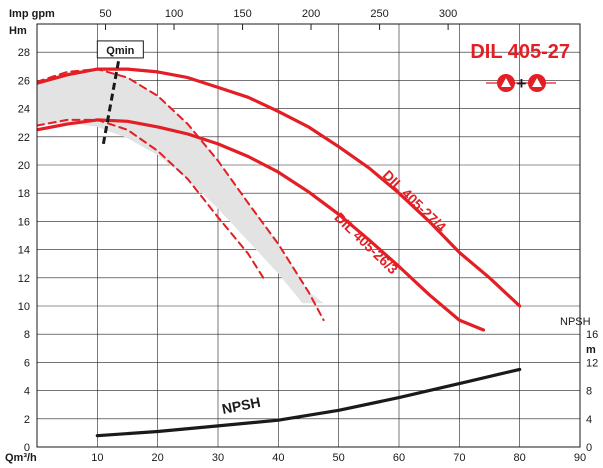 Image resolution: width=603 pixels, height=468 pixels. I want to click on curve-label: NPSH, so click(241, 405).